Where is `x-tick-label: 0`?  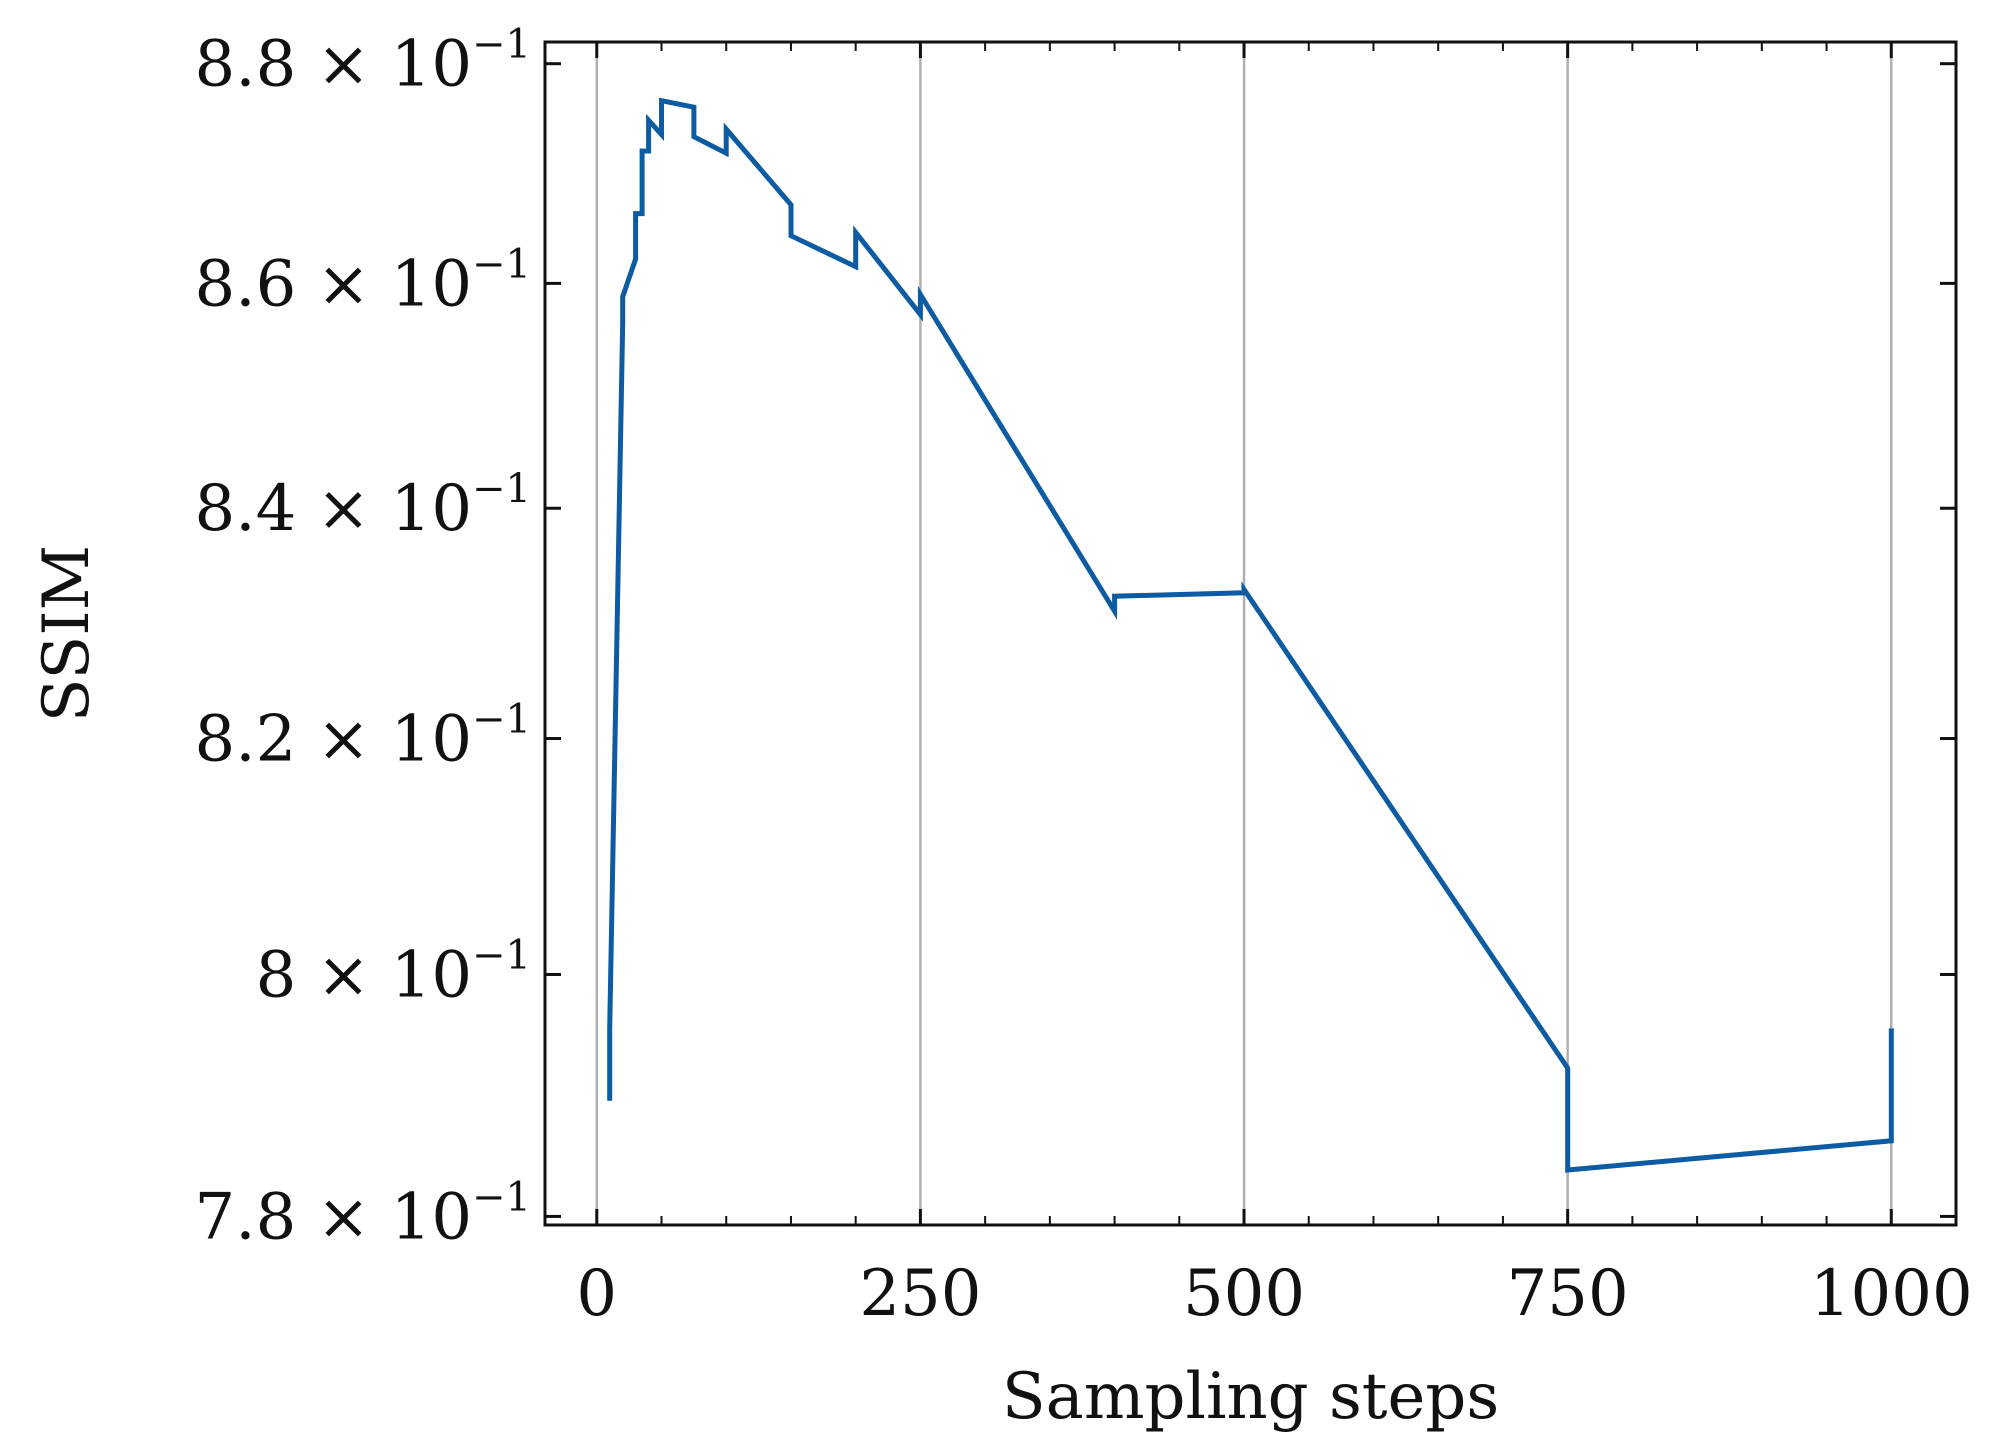 x-tick-label: 0 is located at coordinates (596, 1294).